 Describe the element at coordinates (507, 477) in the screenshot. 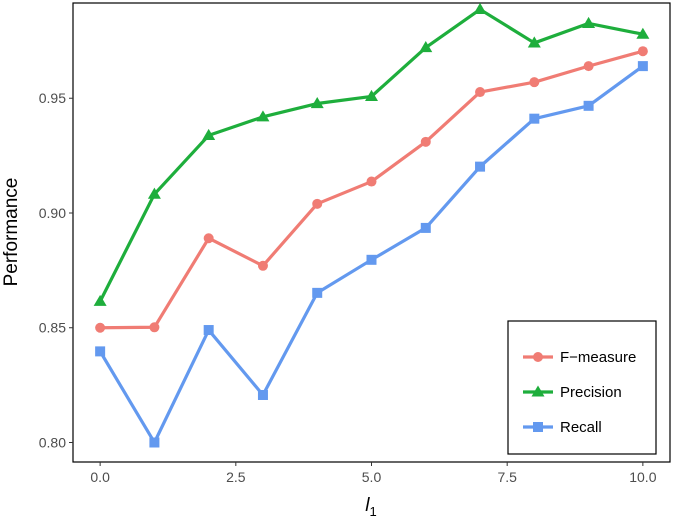

I see `x-tick-label: 7.5` at that location.